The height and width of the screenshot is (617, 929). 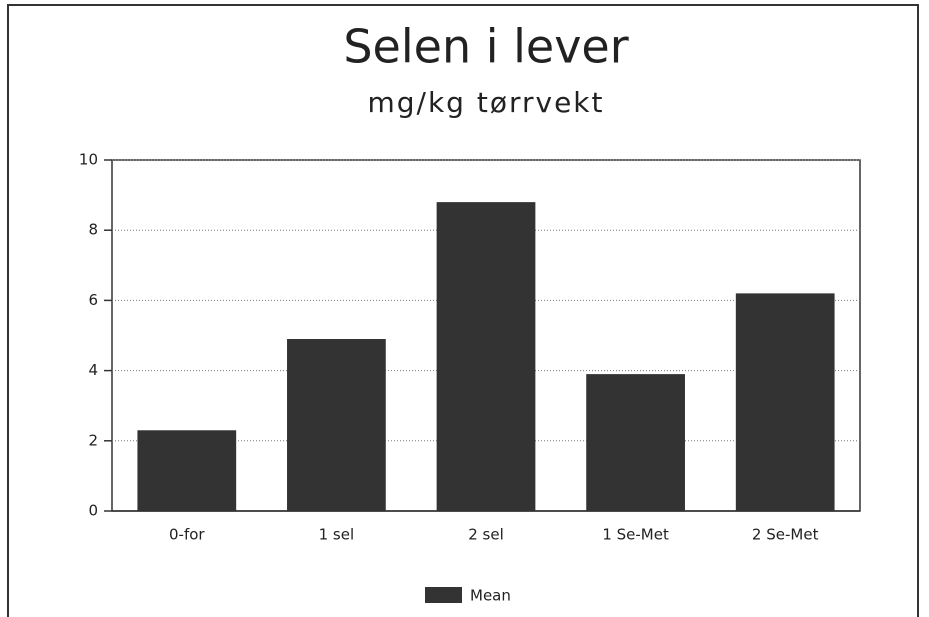 I want to click on chart-title: Selen i lever, so click(x=485, y=47).